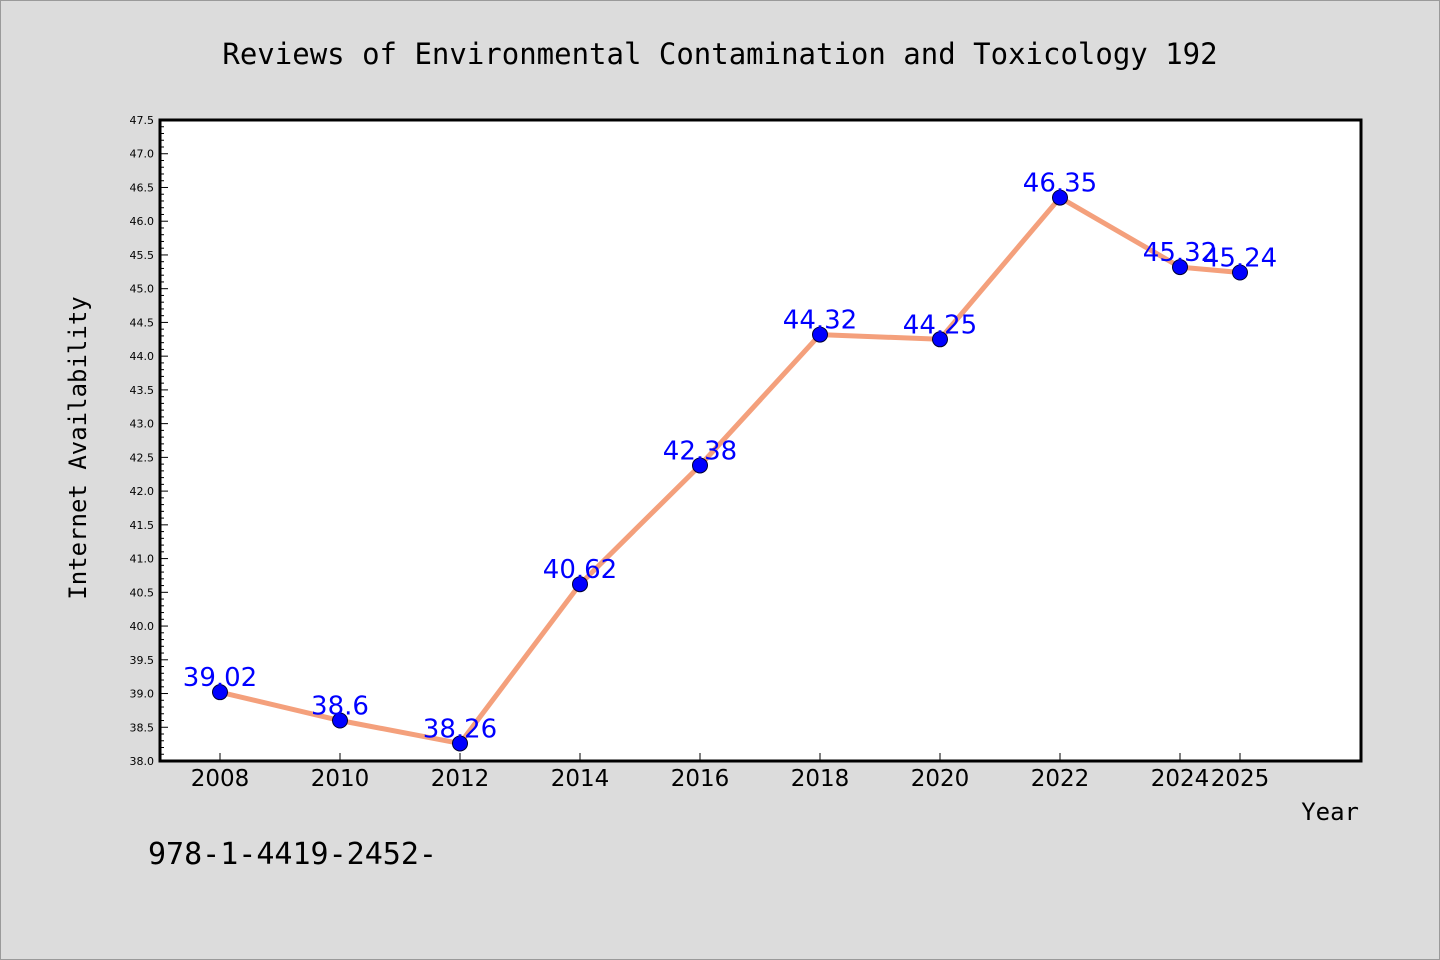  I want to click on y-tick-label: 43.0, so click(142, 424).